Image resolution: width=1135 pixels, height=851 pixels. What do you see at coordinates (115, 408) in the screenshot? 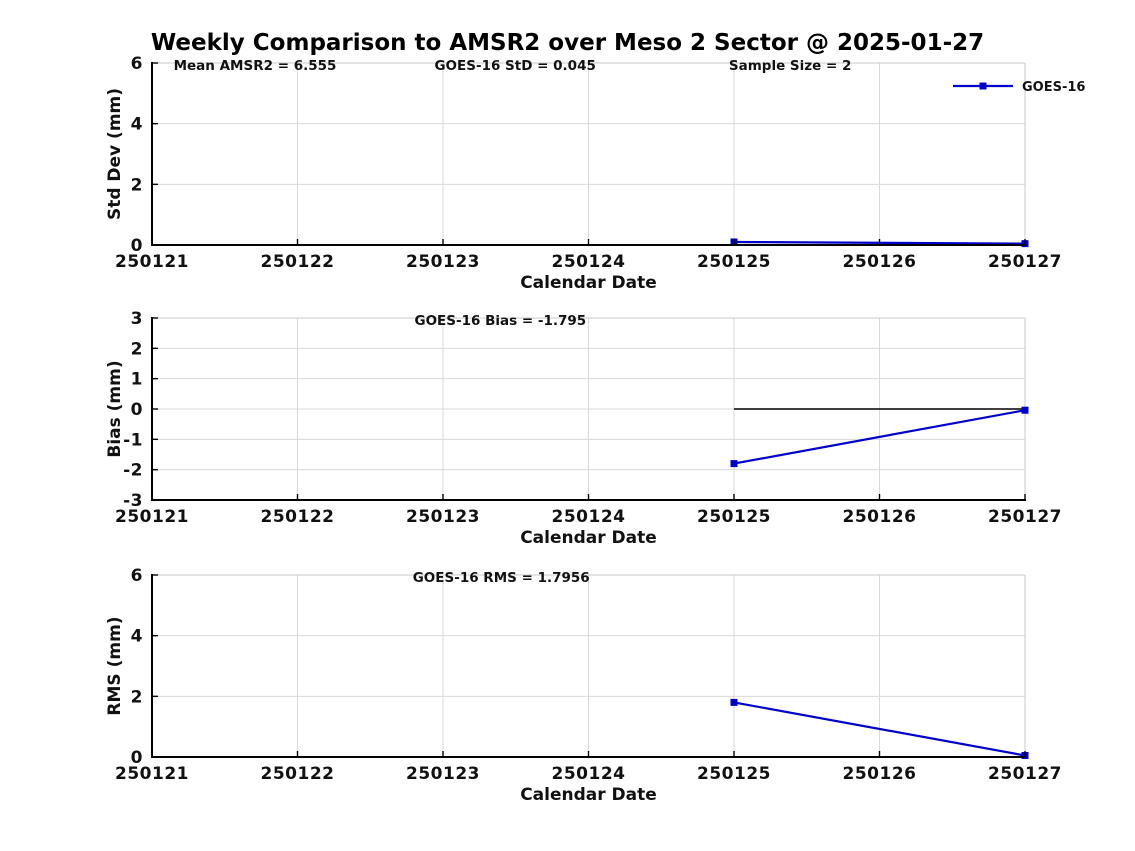
I see `axis-label-y: Bias (mm)` at bounding box center [115, 408].